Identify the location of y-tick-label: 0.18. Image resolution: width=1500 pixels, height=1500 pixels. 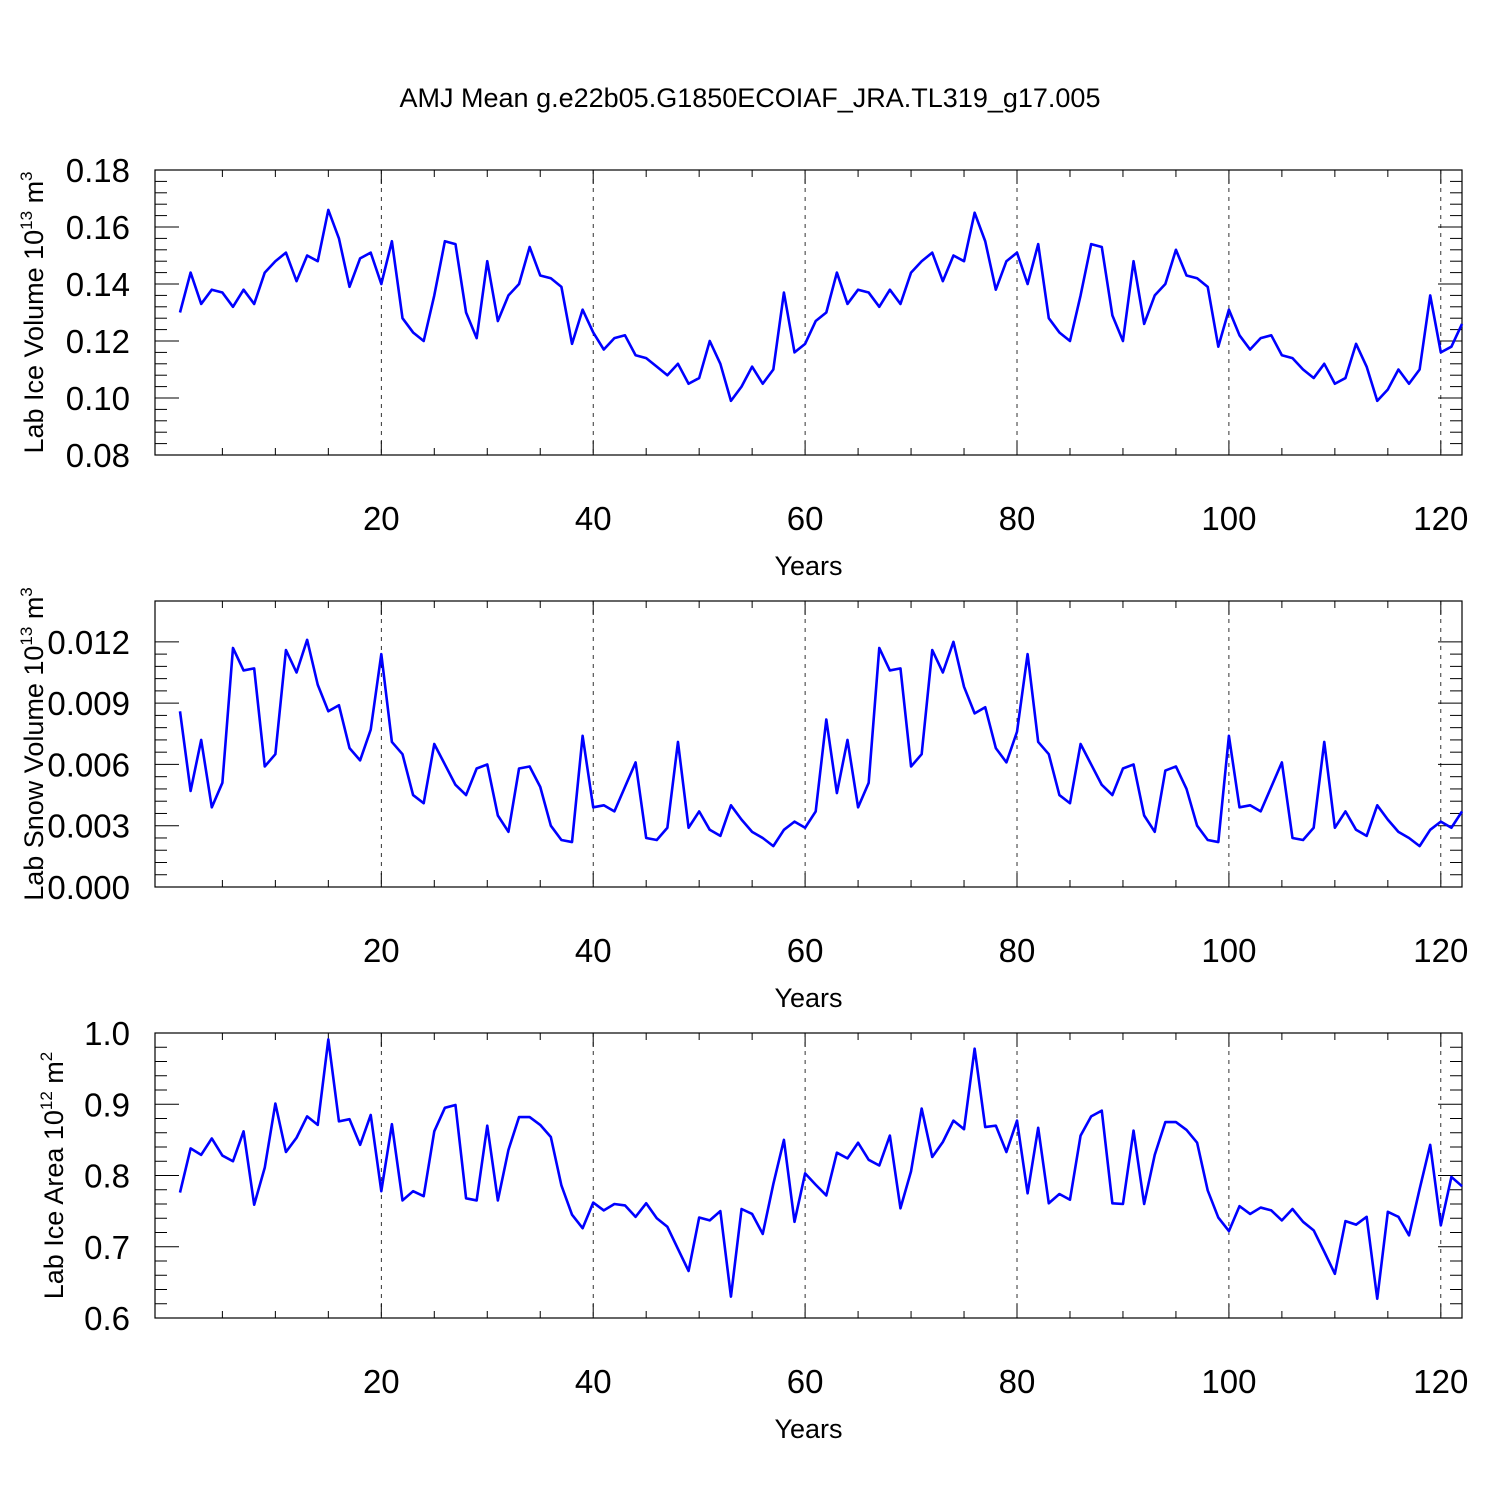
(98, 170).